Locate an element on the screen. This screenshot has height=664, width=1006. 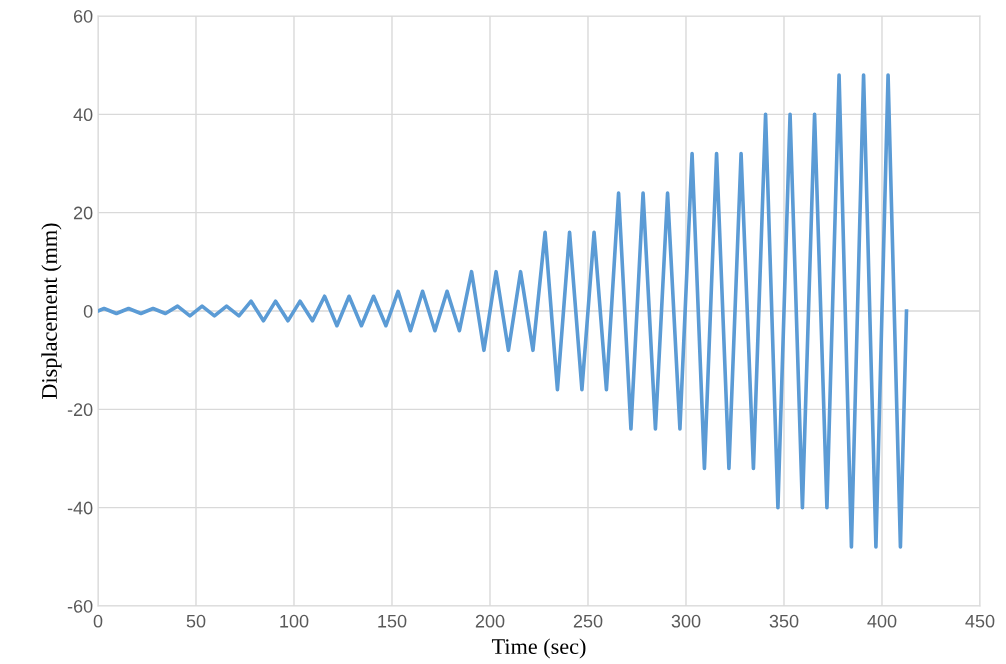
x-tick-label: 50 is located at coordinates (196, 621).